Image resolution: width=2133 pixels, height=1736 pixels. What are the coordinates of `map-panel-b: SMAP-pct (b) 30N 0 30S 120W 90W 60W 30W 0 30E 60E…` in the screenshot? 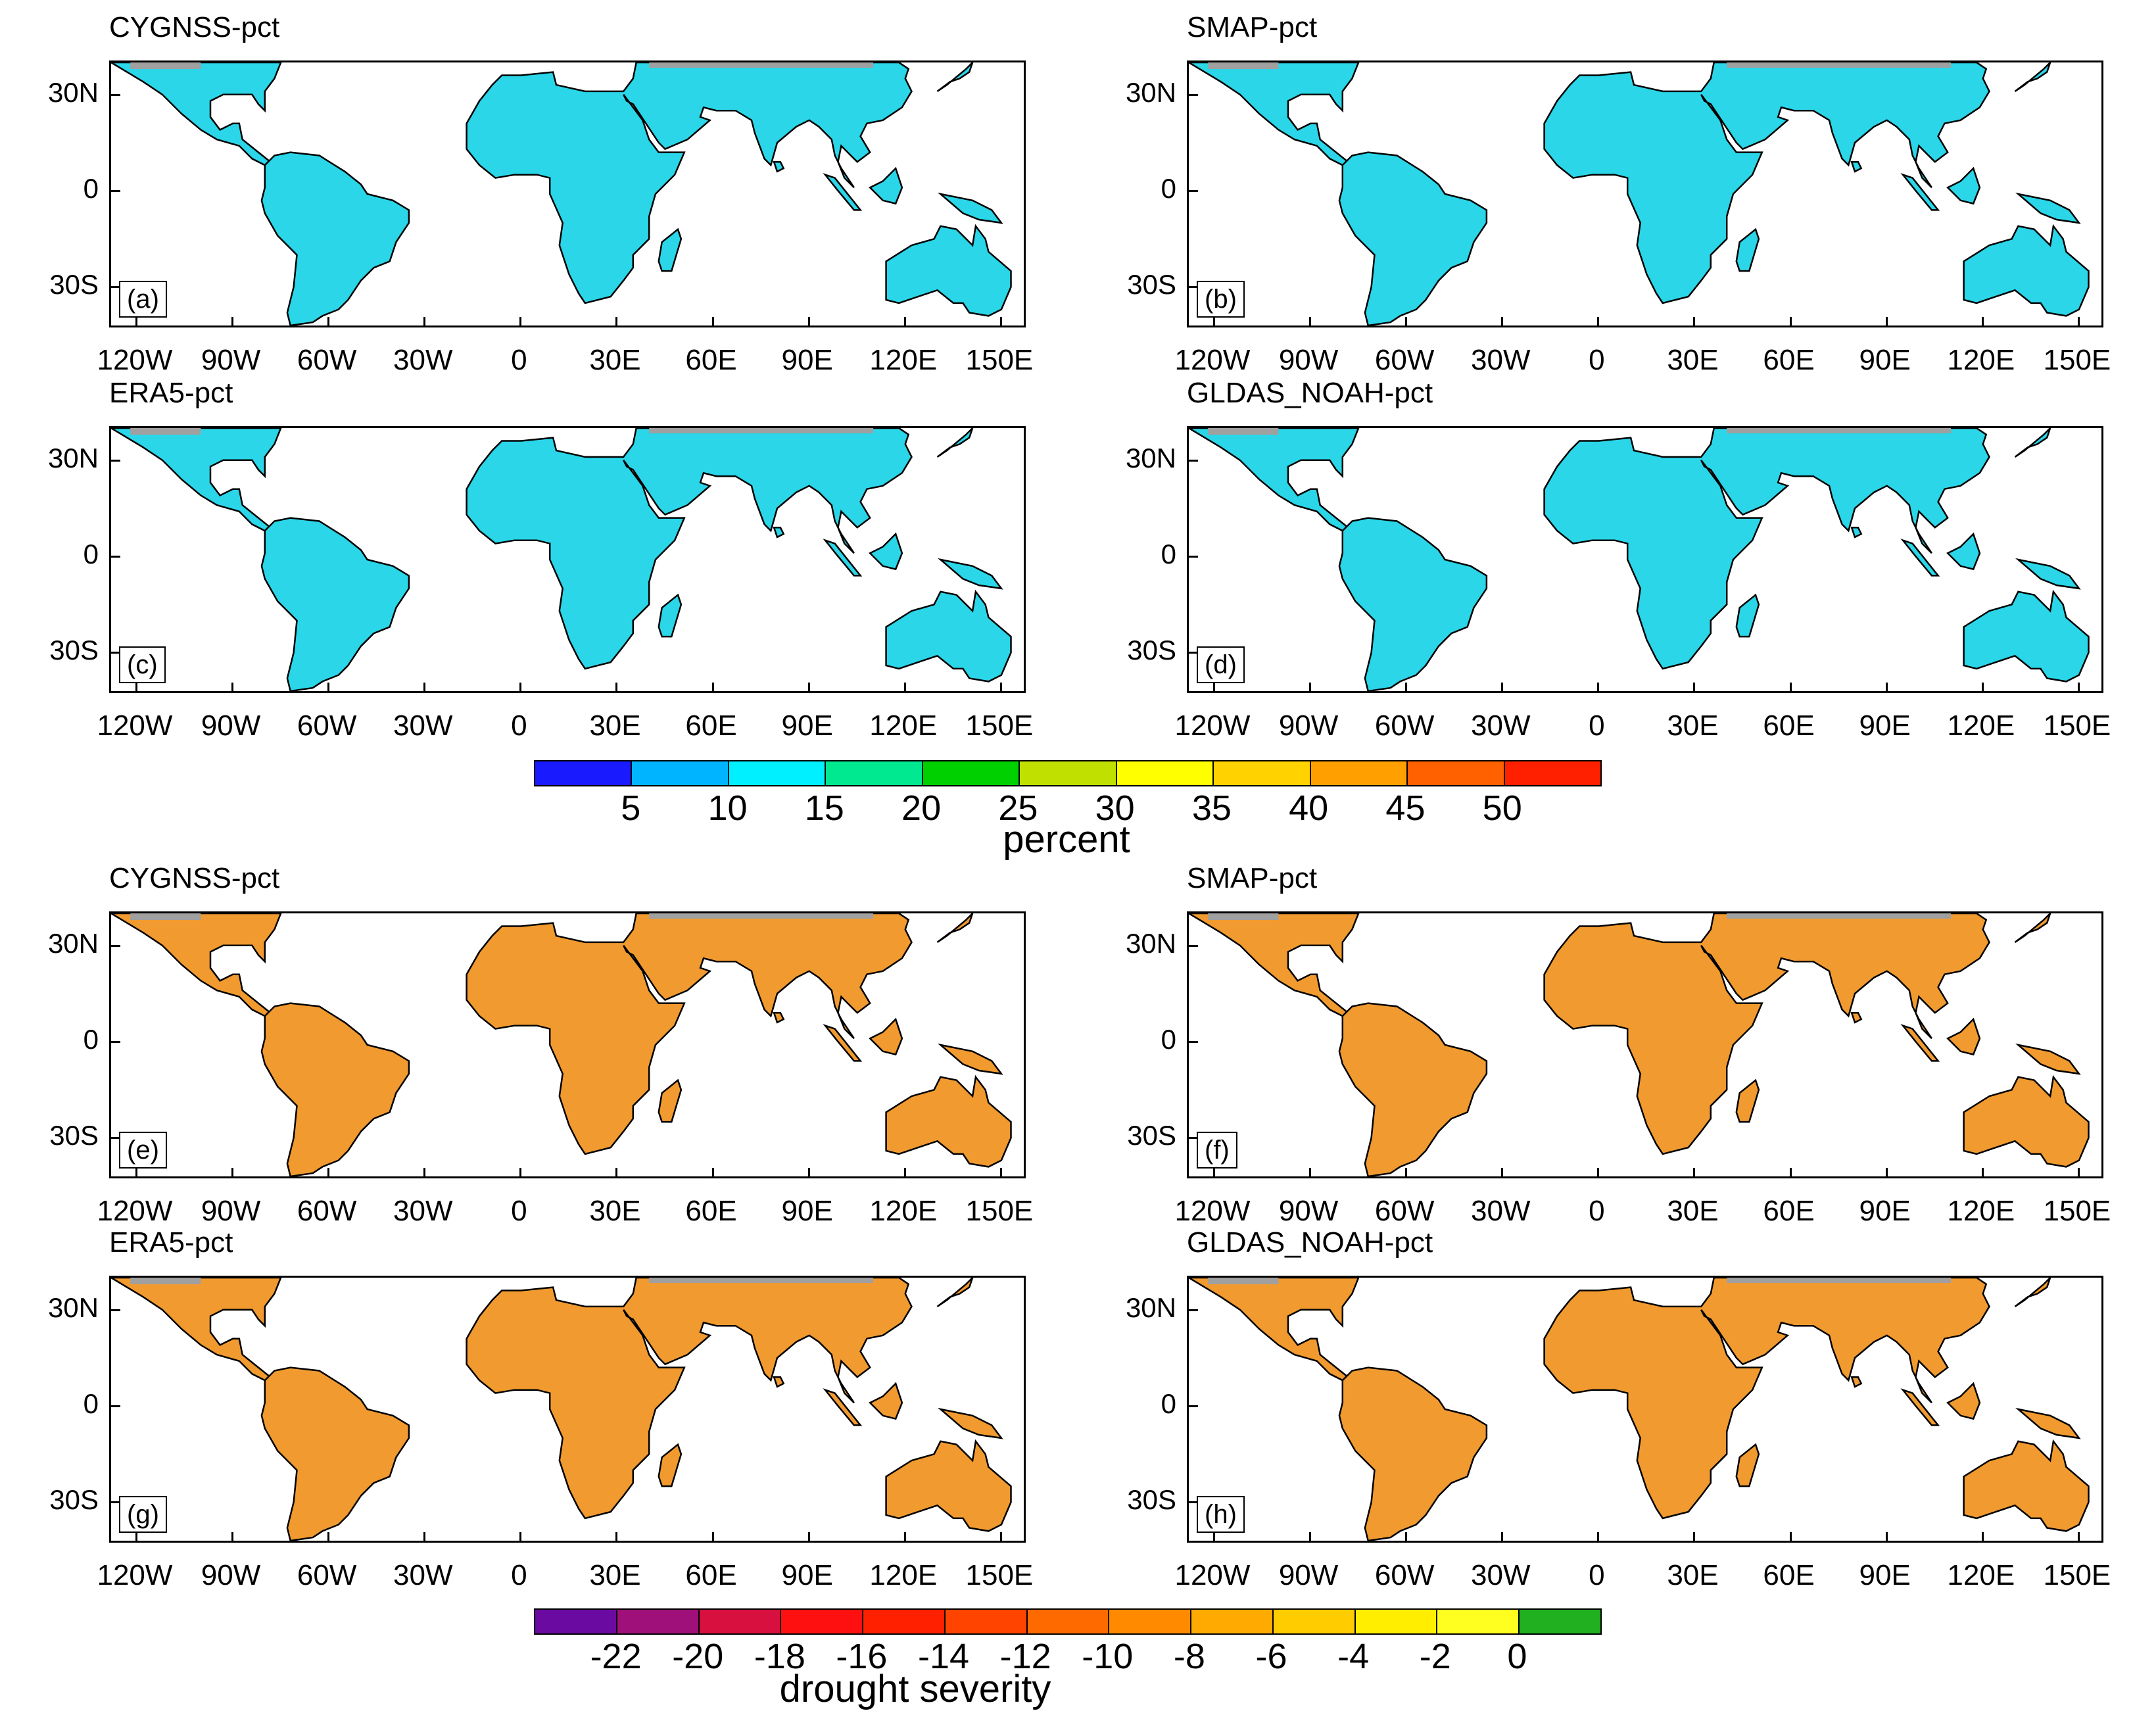 It's located at (1618, 194).